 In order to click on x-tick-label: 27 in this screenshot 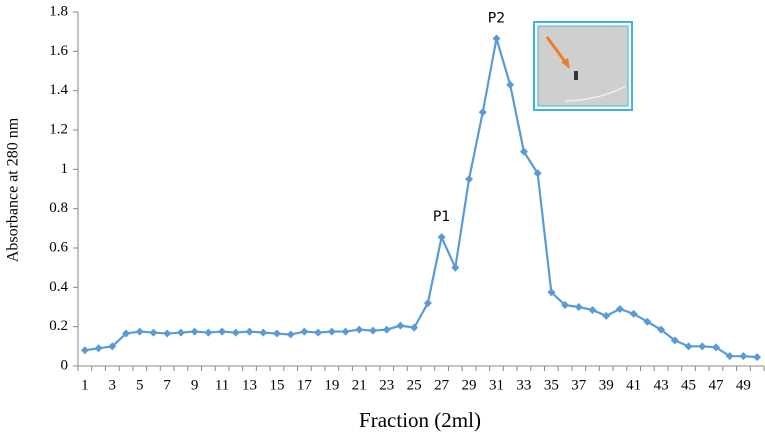, I will do `click(442, 385)`.